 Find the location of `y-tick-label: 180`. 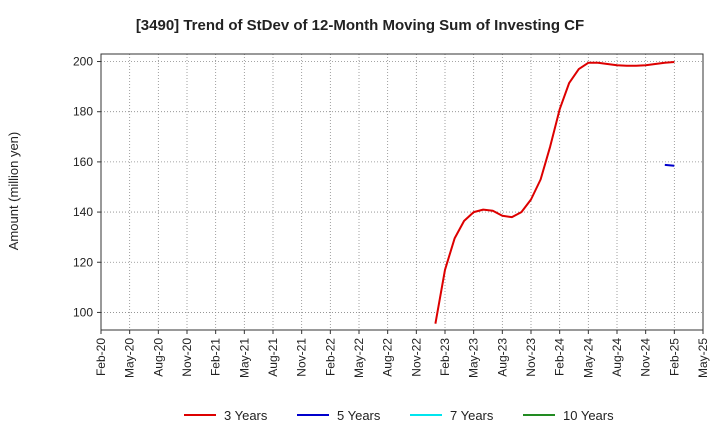

y-tick-label: 180 is located at coordinates (83, 112).